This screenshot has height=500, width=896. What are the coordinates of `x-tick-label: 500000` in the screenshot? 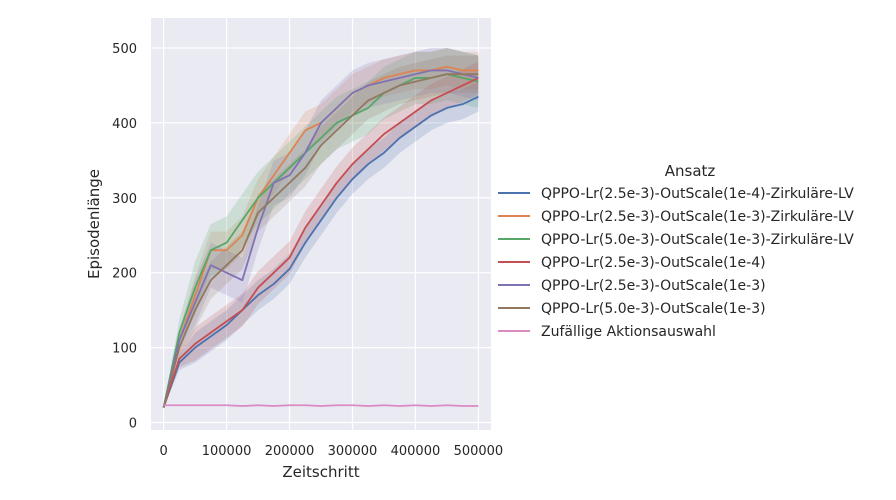 It's located at (479, 451).